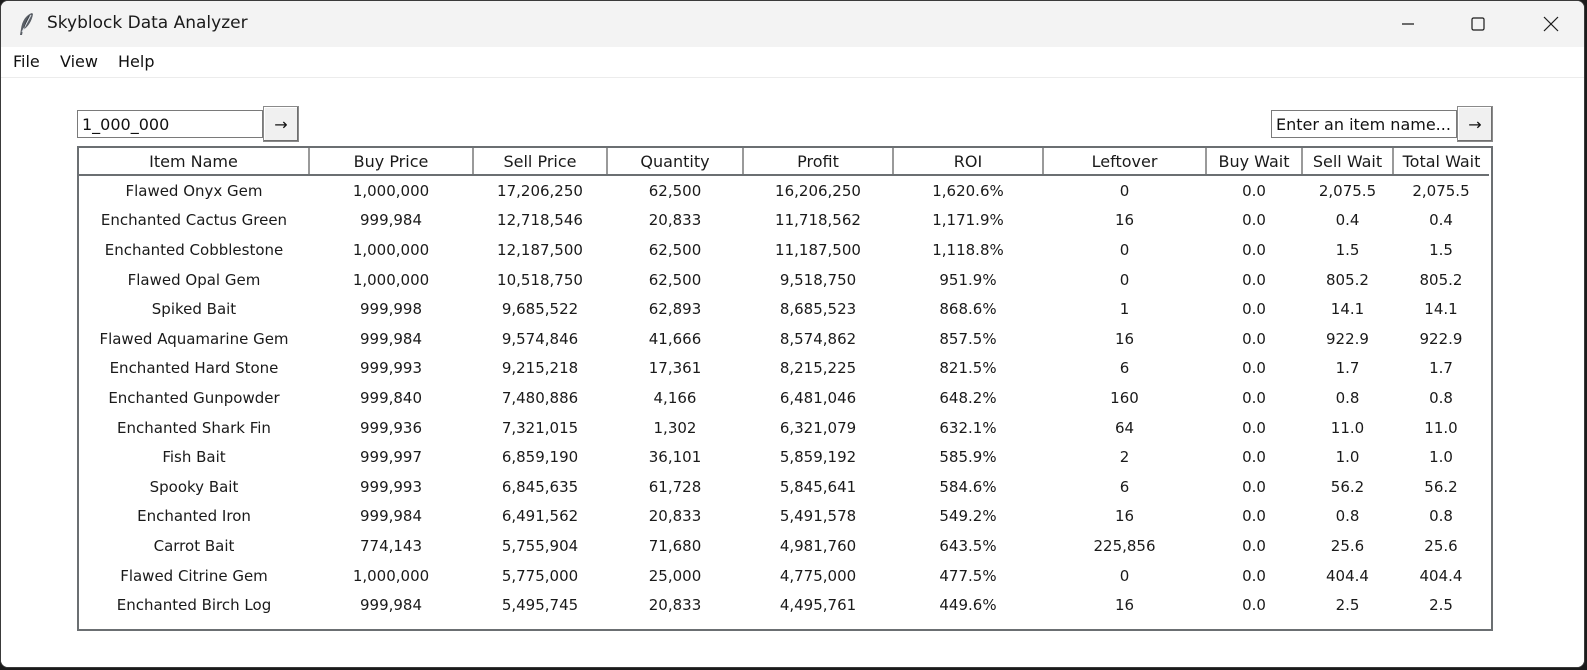 The height and width of the screenshot is (670, 1587). Describe the element at coordinates (540, 162) in the screenshot. I see `column-header-sell-price: Sell Price` at that location.